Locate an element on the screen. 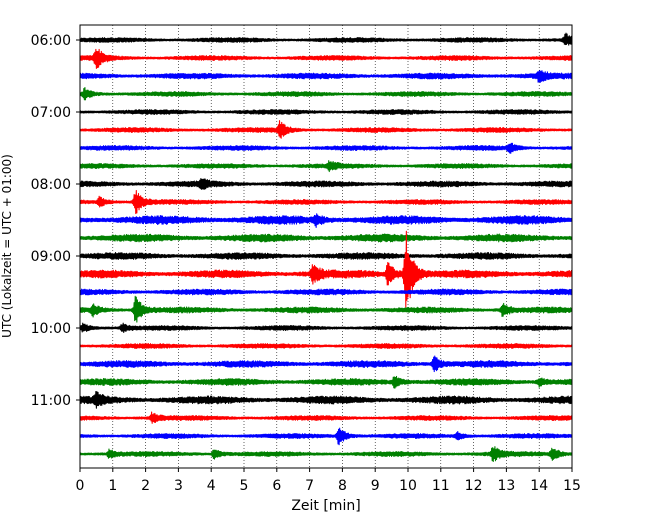 The width and height of the screenshot is (650, 520). x-axis-ticks: 0 1 2 3 4 5 6 7 8 9 10 11 12 13 14 15 is located at coordinates (328, 481).